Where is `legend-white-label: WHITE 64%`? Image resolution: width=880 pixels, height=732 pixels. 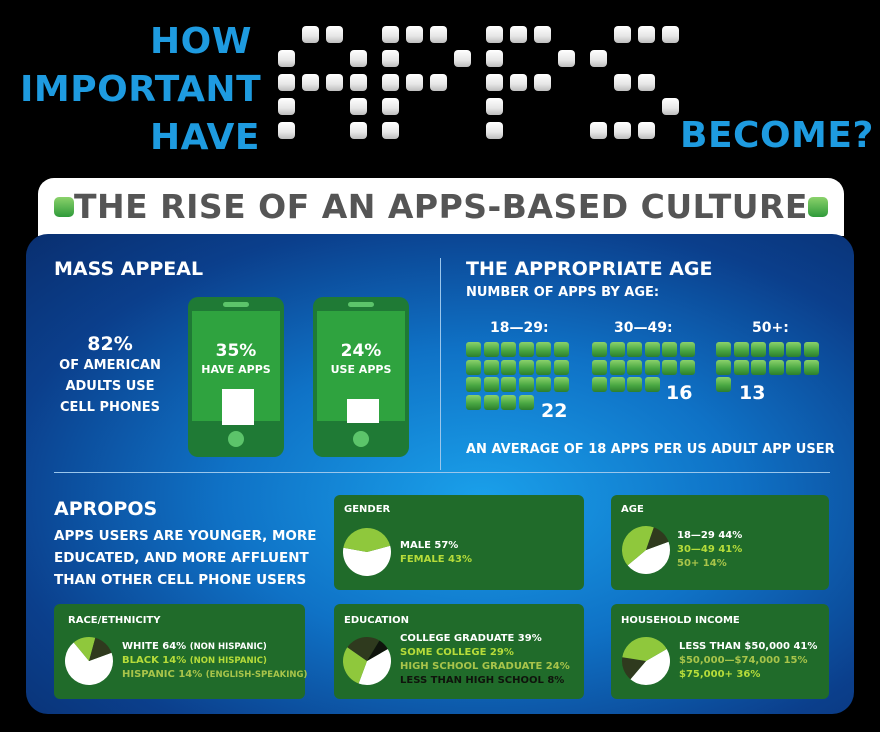 legend-white-label: WHITE 64% is located at coordinates (154, 646).